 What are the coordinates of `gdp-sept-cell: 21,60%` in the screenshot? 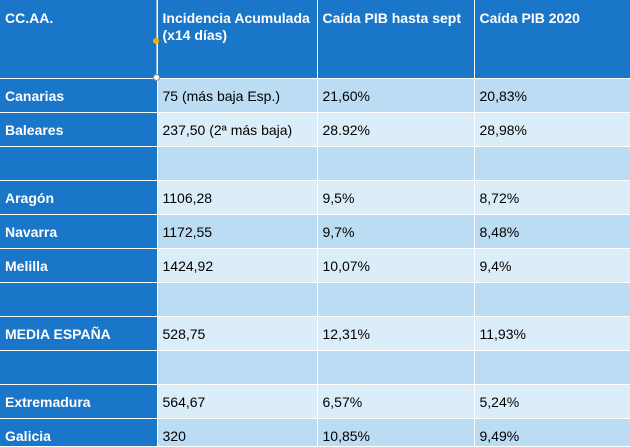 It's located at (396, 95).